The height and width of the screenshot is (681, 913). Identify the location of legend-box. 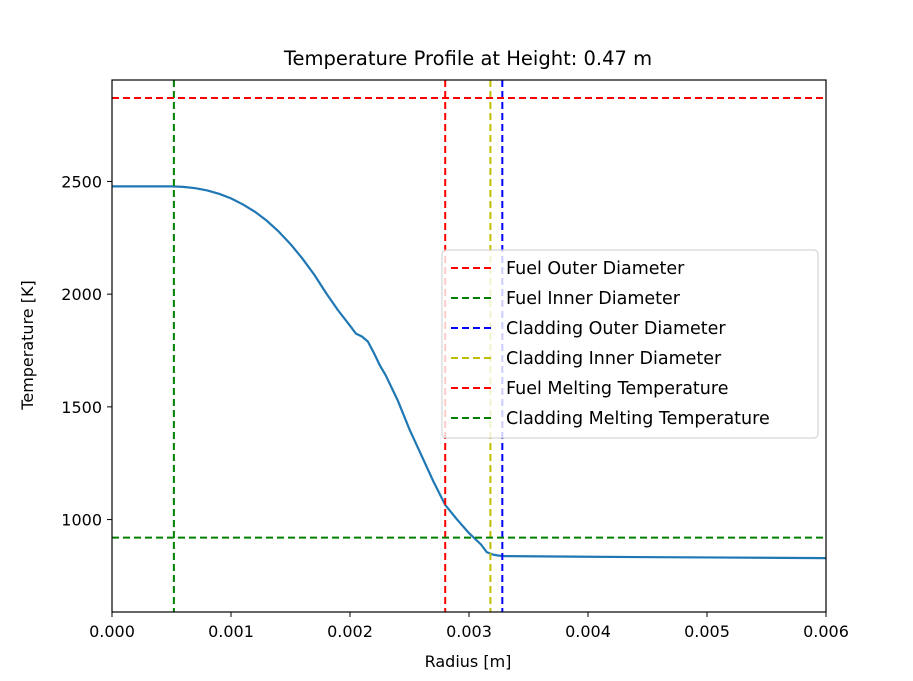
(630, 344).